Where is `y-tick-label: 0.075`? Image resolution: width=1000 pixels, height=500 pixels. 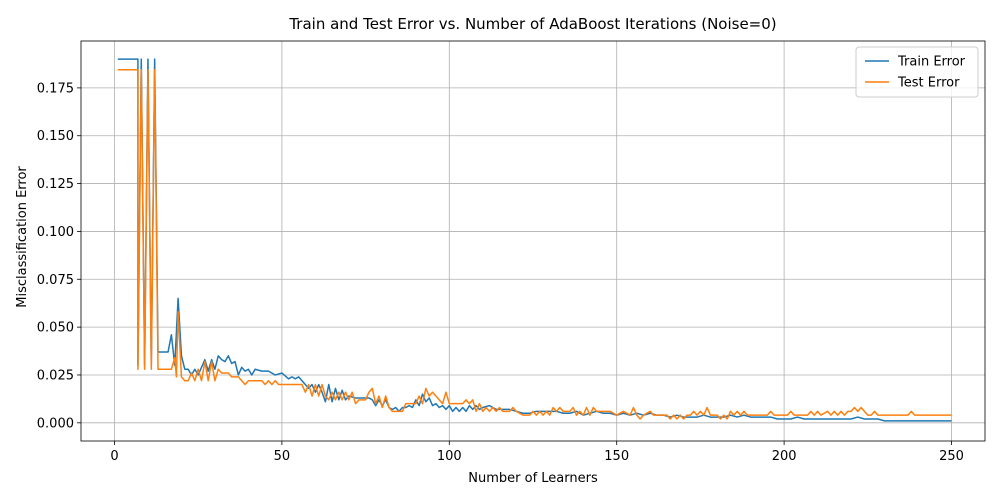 y-tick-label: 0.075 is located at coordinates (55, 280).